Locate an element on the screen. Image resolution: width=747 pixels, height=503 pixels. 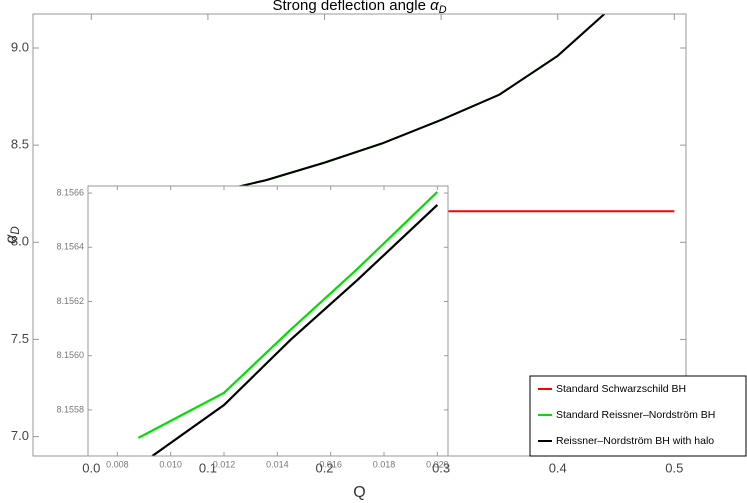
x-tick-label: 0.2 is located at coordinates (324, 467).